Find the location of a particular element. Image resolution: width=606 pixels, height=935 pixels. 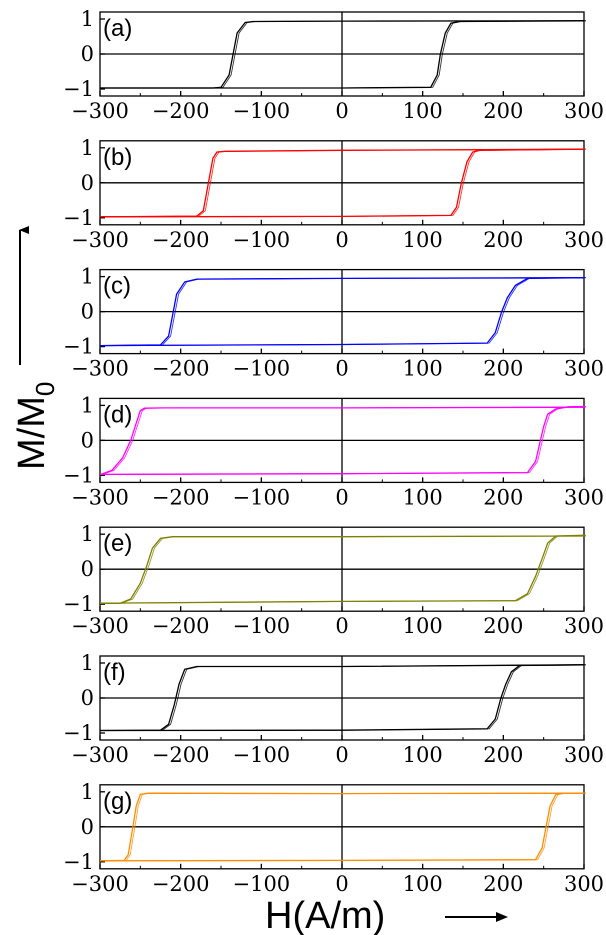

panel-label: (a) is located at coordinates (117, 28).